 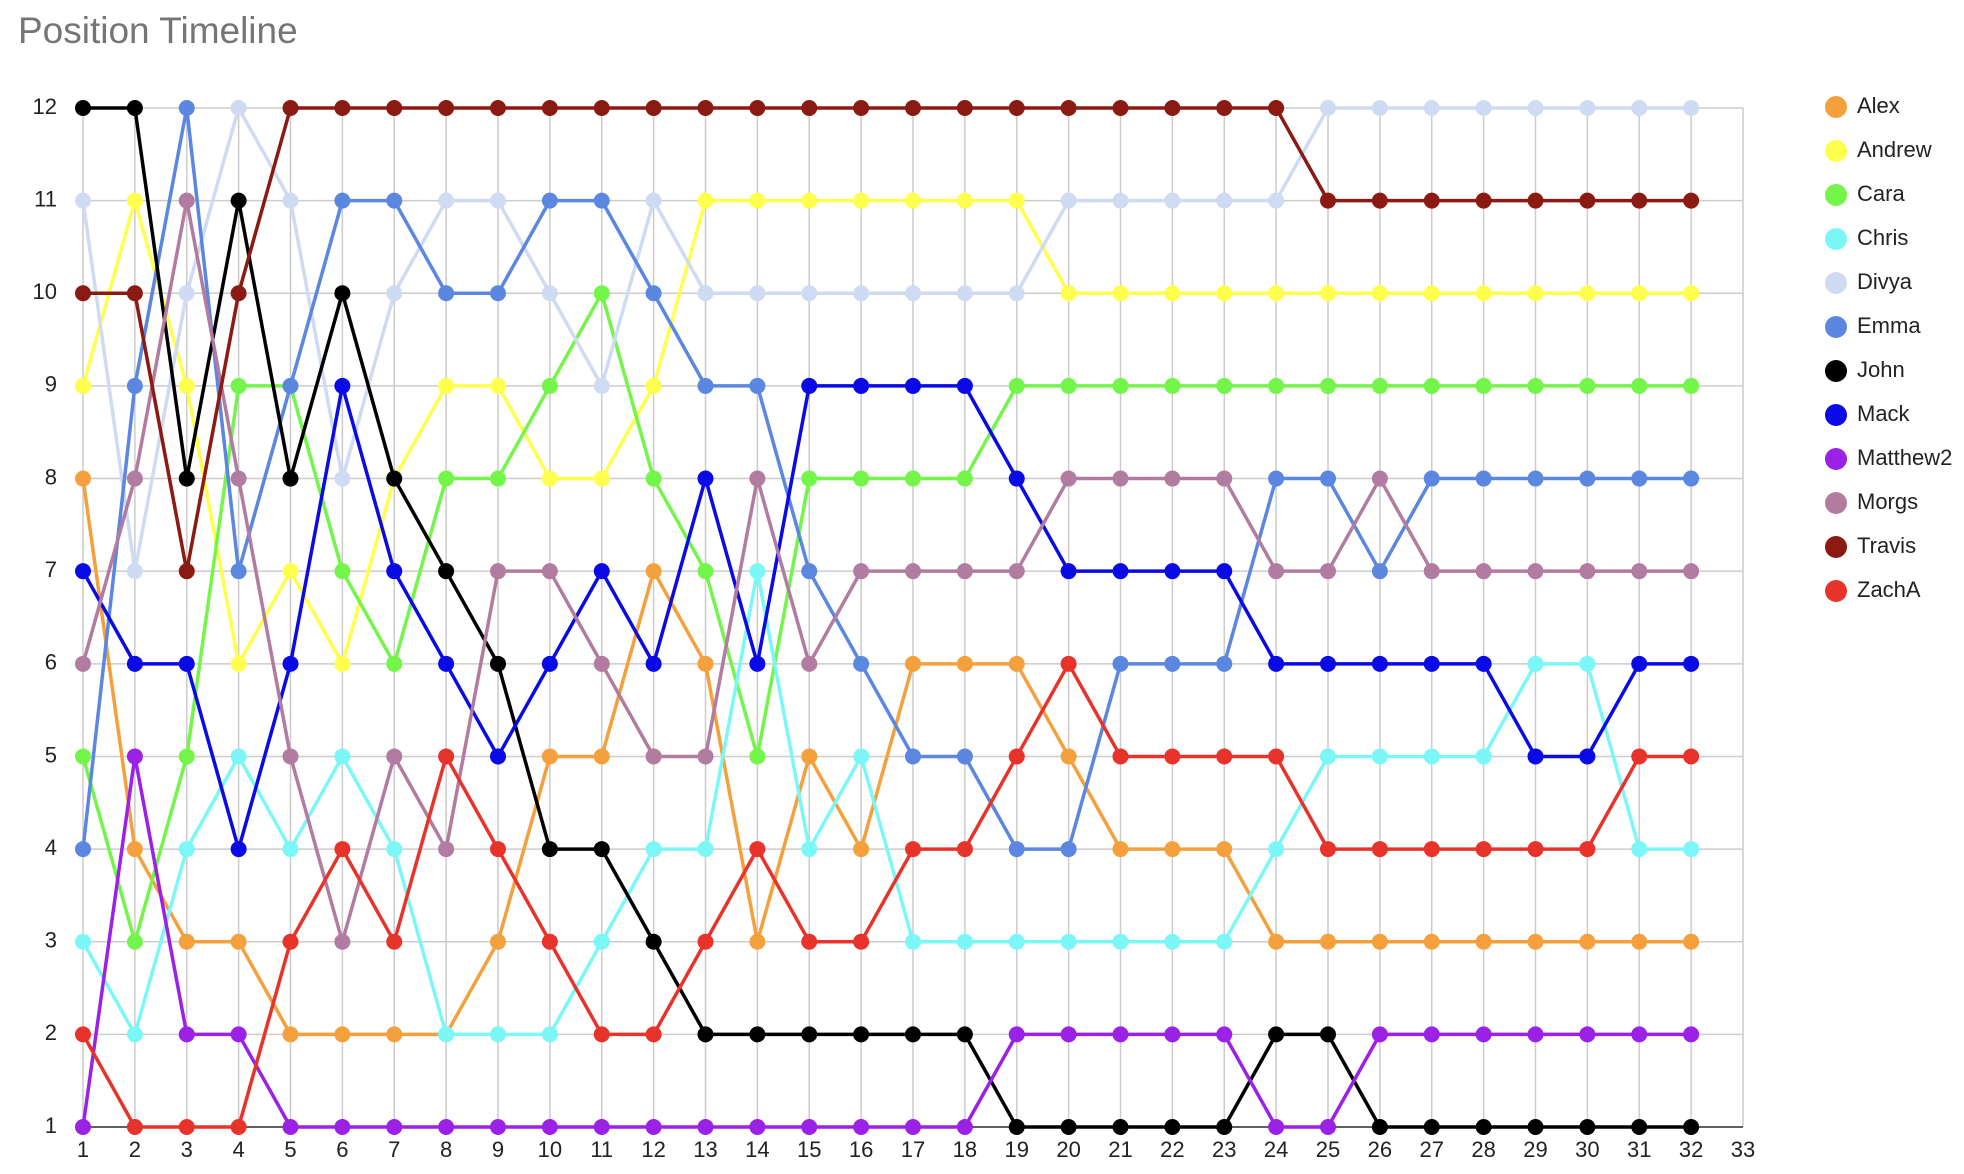 What do you see at coordinates (51, 476) in the screenshot?
I see `y-tick-label: 8` at bounding box center [51, 476].